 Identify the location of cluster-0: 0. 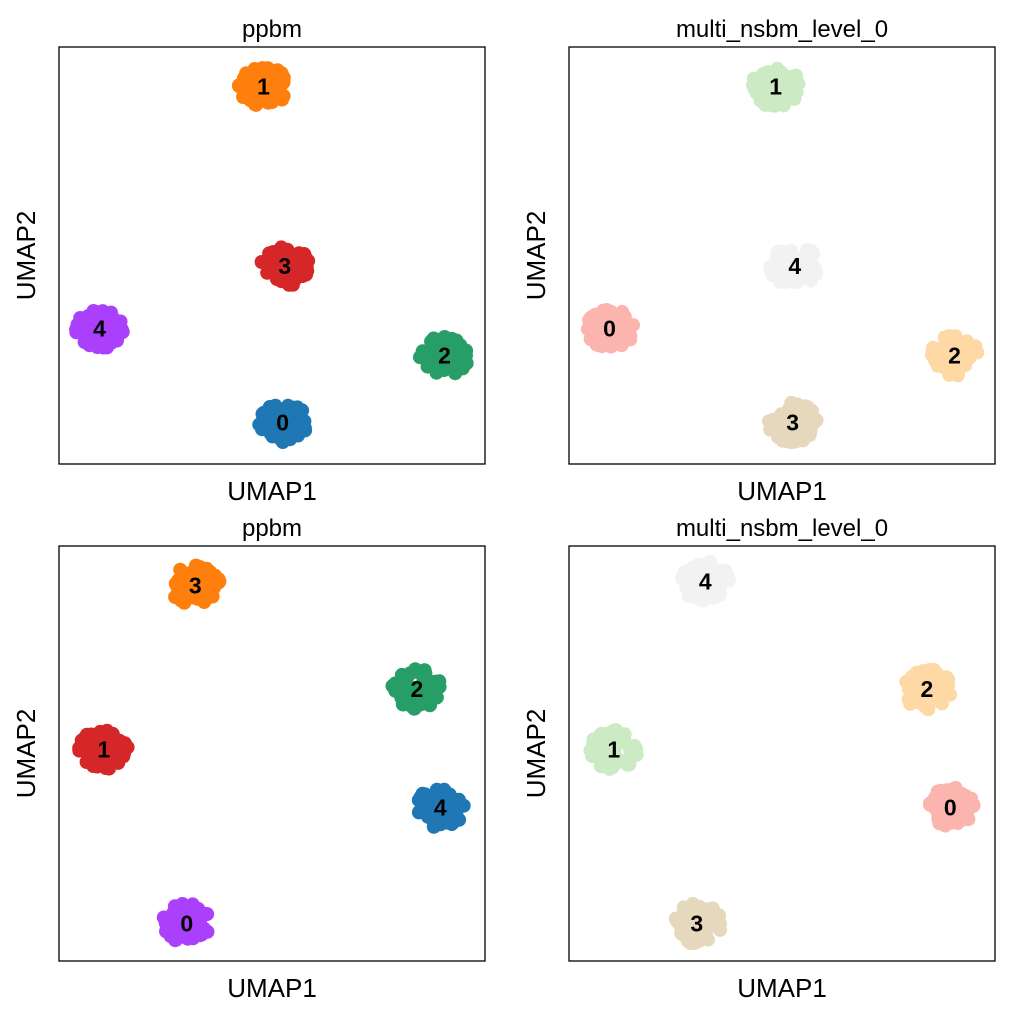
(610, 328).